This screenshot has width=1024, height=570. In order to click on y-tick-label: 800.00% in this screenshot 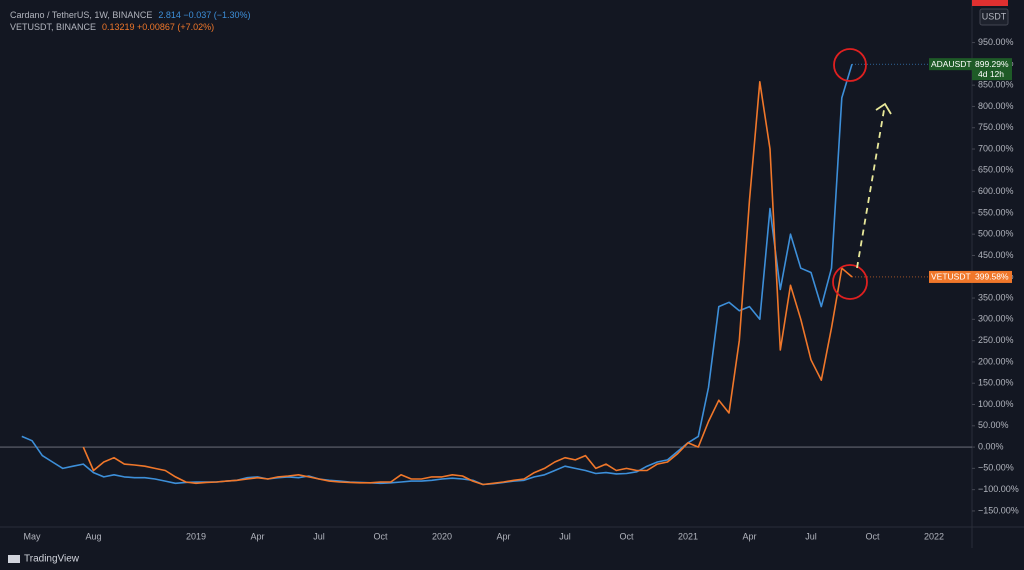, I will do `click(996, 106)`.